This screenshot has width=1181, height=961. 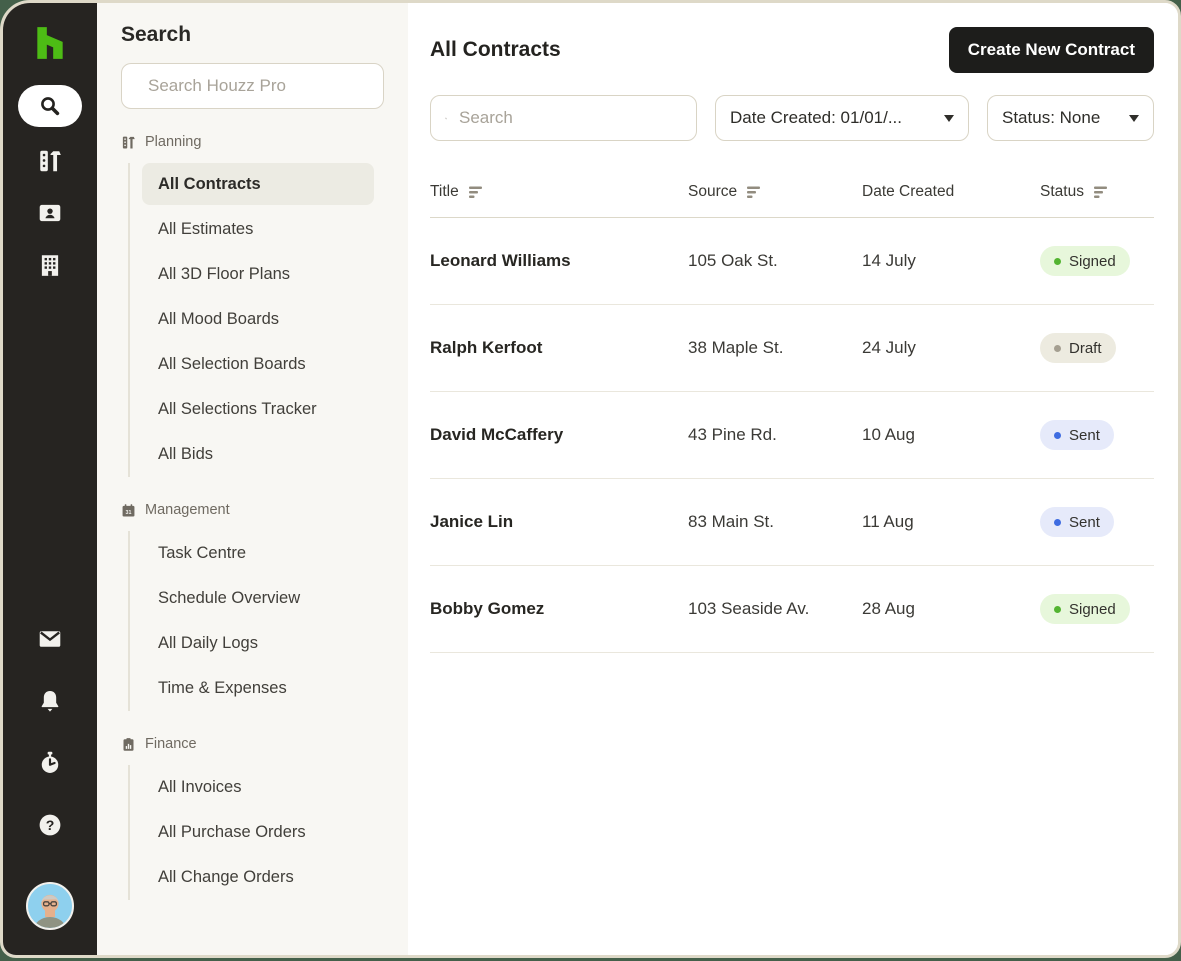 What do you see at coordinates (224, 274) in the screenshot?
I see `sidebar-item-all-3d-floor-plans: All 3D Floor Plans` at bounding box center [224, 274].